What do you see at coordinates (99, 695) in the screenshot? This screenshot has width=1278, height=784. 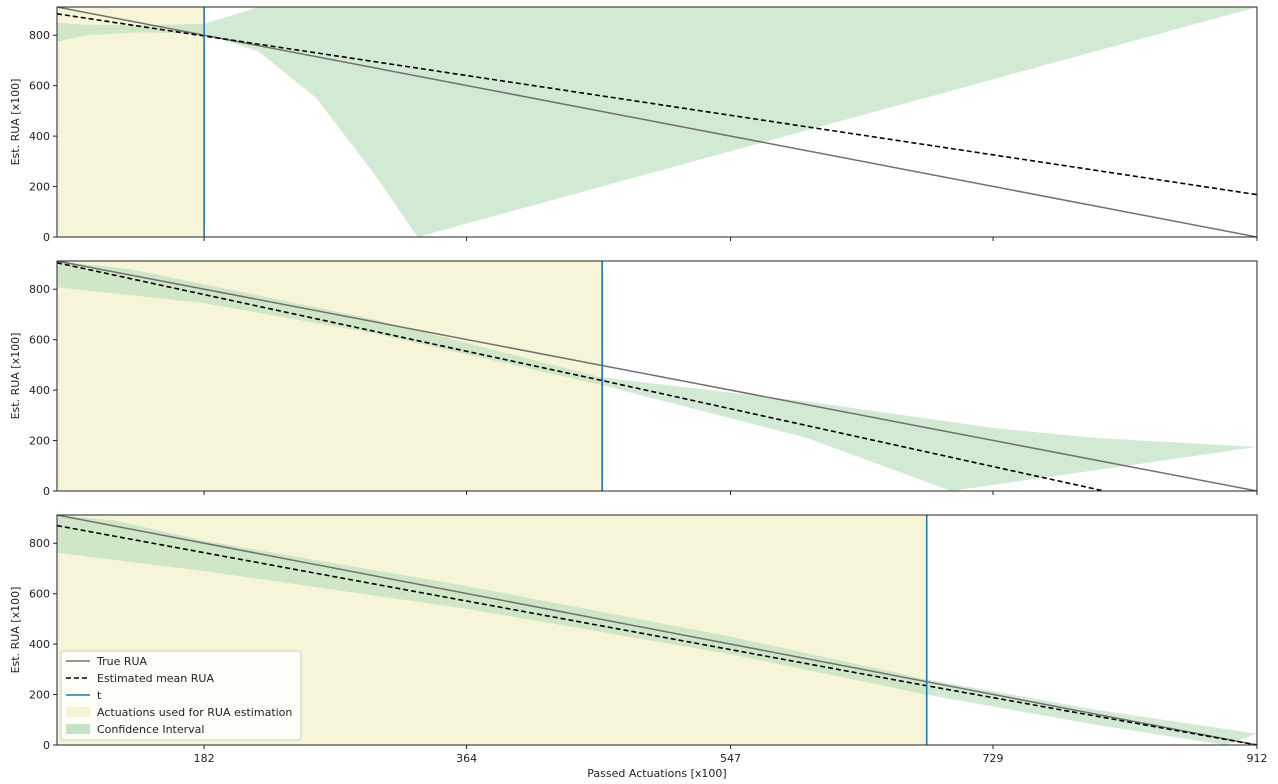 I see `legend-label: t` at bounding box center [99, 695].